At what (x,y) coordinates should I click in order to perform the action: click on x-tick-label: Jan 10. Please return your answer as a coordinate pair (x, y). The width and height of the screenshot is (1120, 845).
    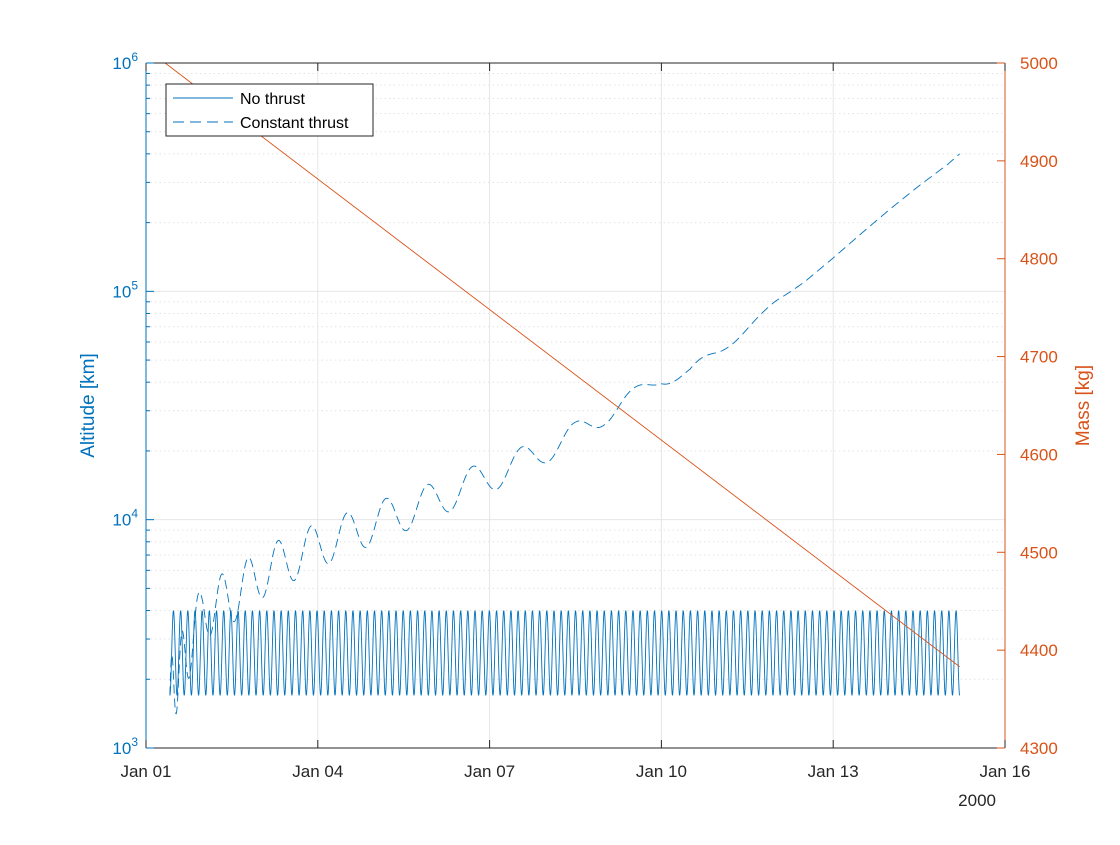
    Looking at the image, I should click on (661, 771).